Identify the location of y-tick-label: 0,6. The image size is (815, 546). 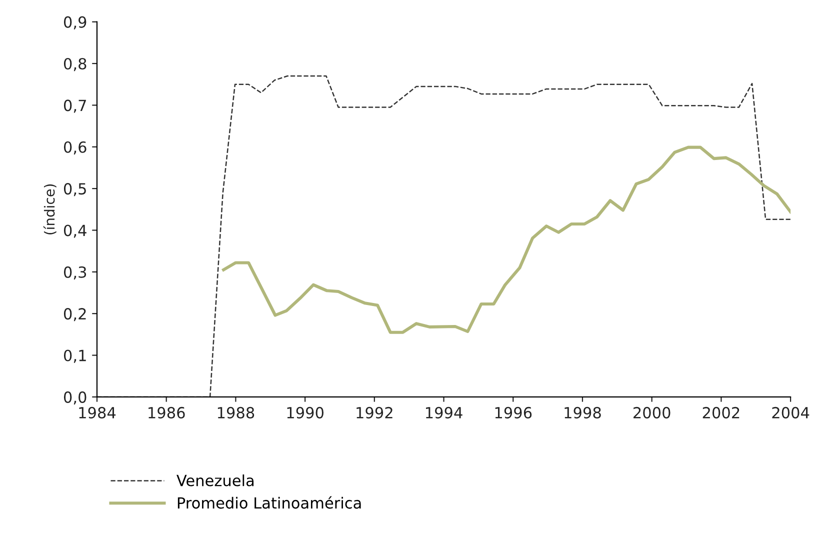
(75, 147).